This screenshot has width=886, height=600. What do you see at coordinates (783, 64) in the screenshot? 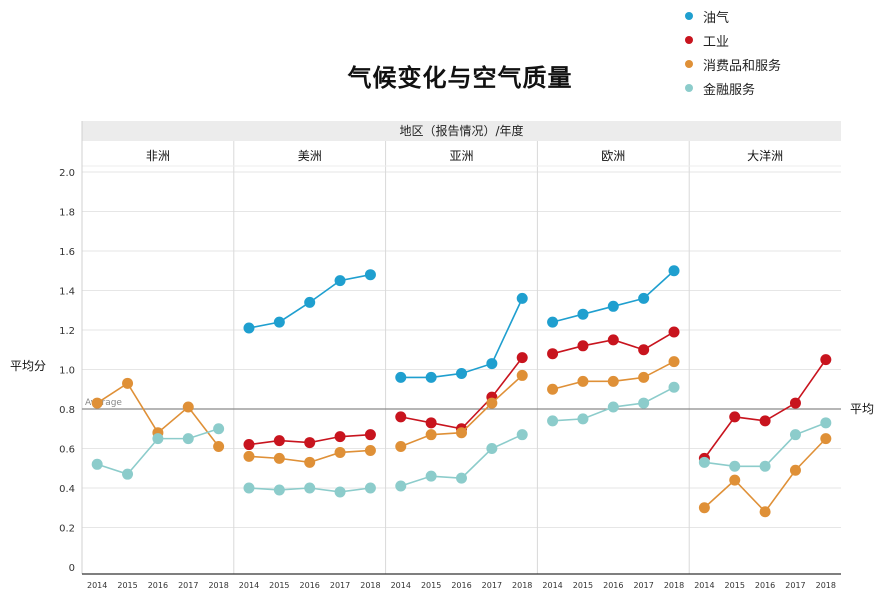
I see `legend-item-consumer: 消费品和服务` at bounding box center [783, 64].